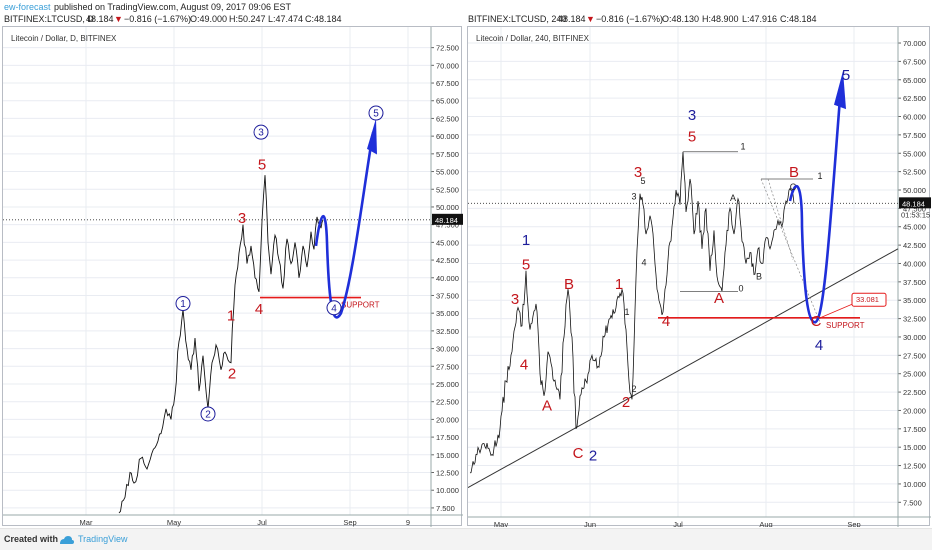  I want to click on projection-arrowhead, so click(840, 90).